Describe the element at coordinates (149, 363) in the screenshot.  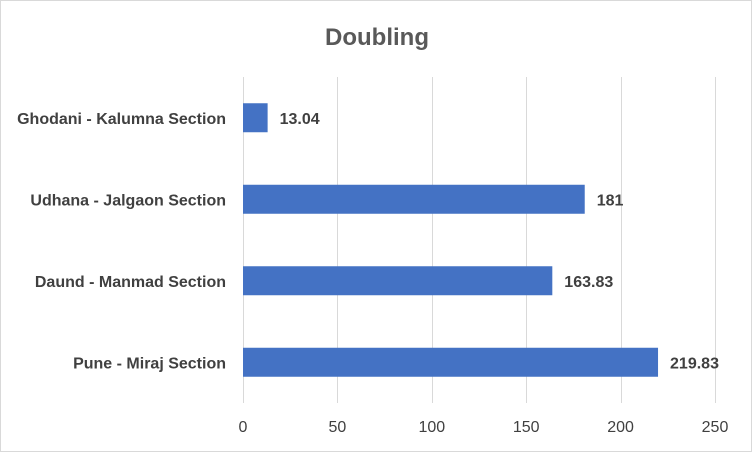
I see `category-label: Pune - Miraj Section` at that location.